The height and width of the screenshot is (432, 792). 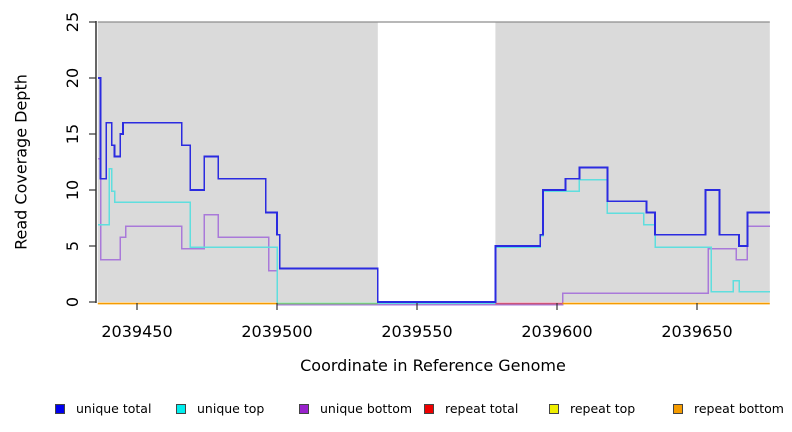 I want to click on legend-item-repeat-total: repeat total, so click(x=471, y=408).